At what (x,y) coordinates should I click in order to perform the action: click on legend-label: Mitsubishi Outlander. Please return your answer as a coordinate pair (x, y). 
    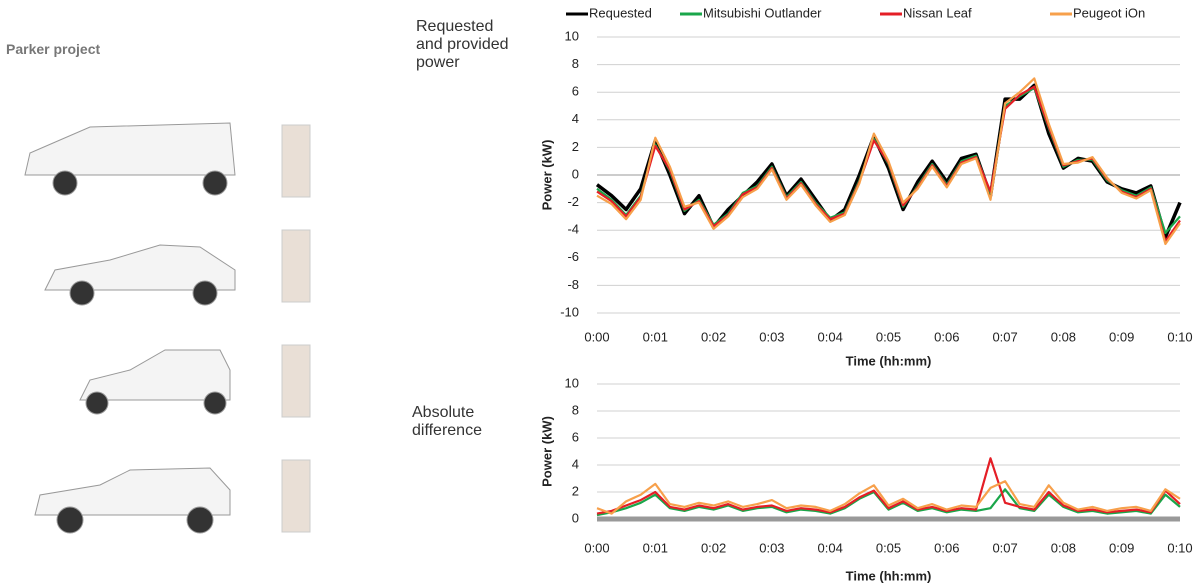
    Looking at the image, I should click on (762, 12).